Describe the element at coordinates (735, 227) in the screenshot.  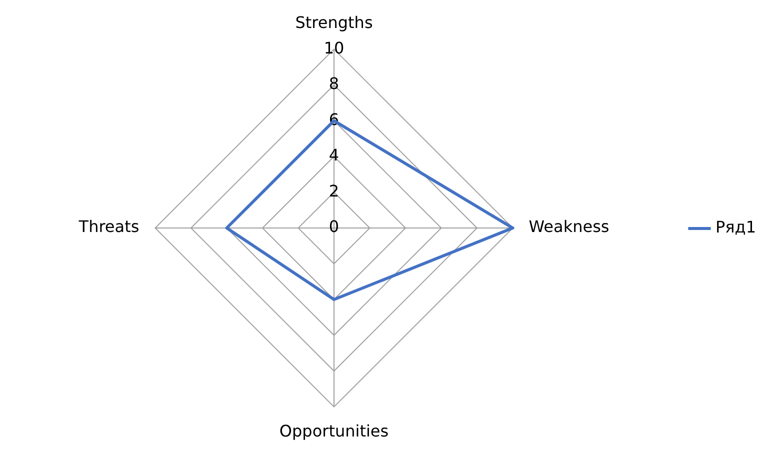
I see `legend-label: Ряд1` at that location.